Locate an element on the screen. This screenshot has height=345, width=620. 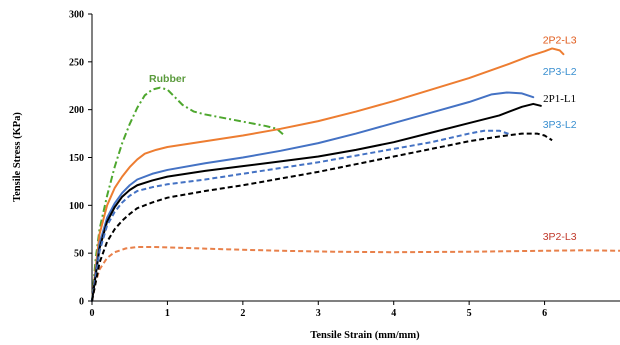
x-tick-label: 1 is located at coordinates (167, 313).